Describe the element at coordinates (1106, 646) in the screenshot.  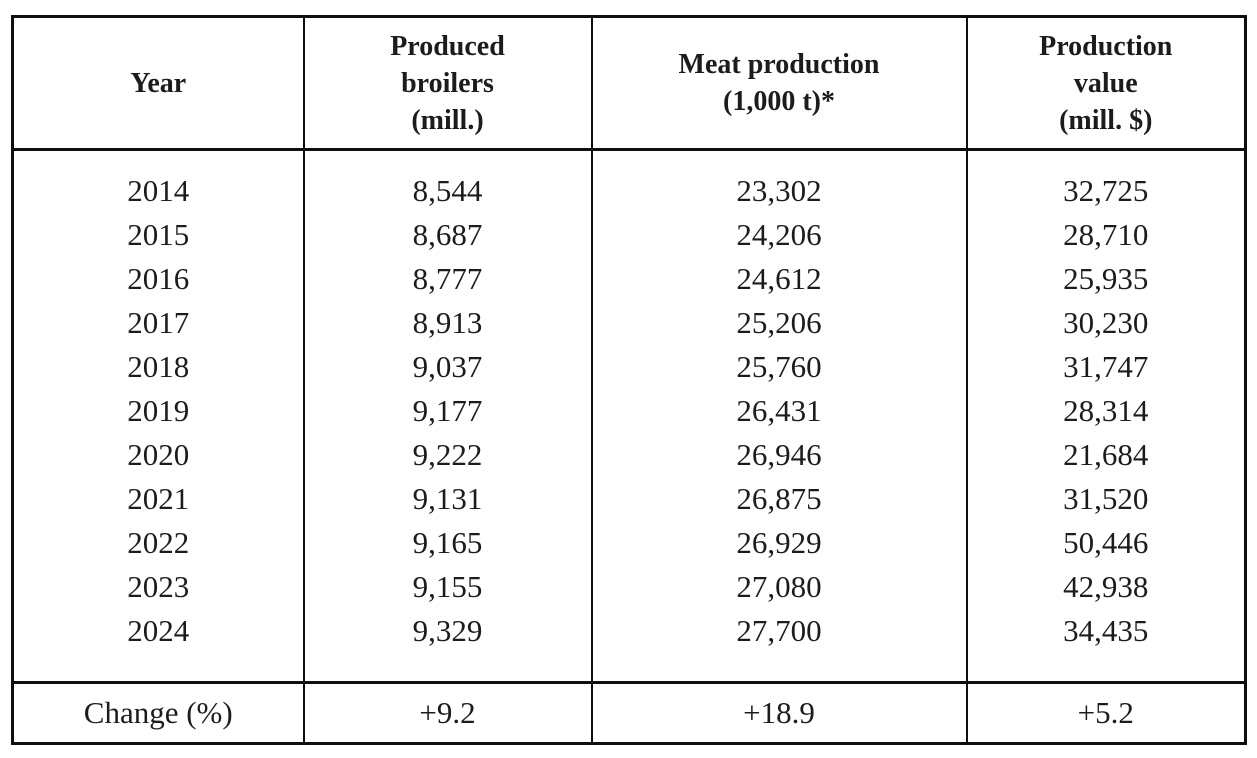
I see `value-cell: 34,435` at that location.